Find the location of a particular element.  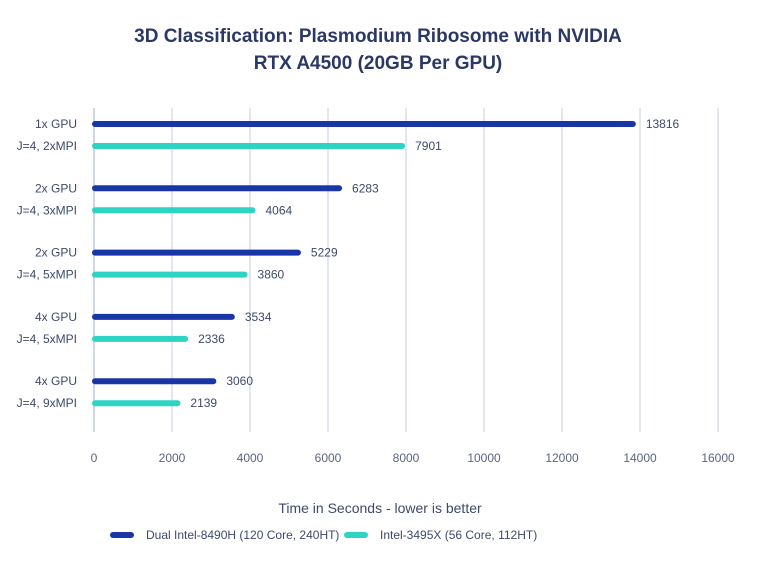

category-label-line-1: 1x GPU is located at coordinates (56, 124).